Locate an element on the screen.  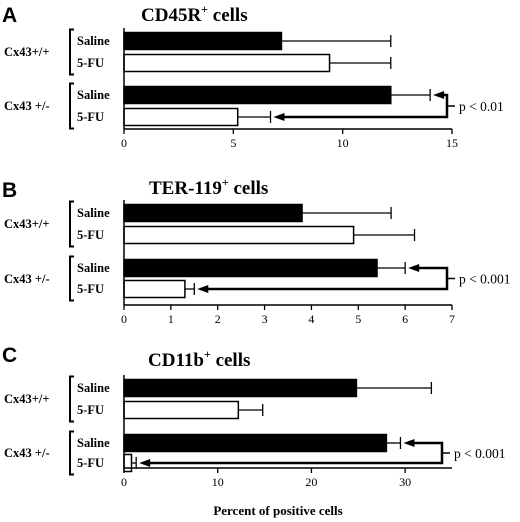
p-value-label: p < 0.01 is located at coordinates (481, 106).